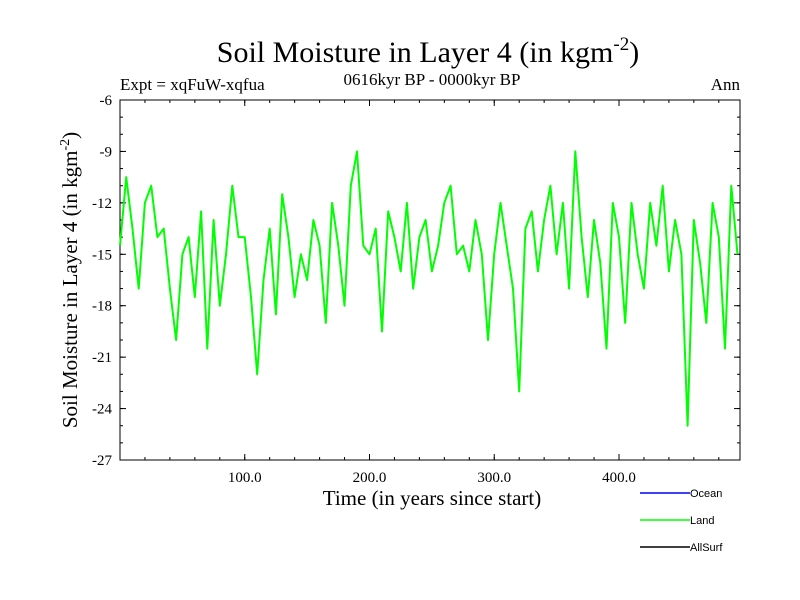  What do you see at coordinates (106, 101) in the screenshot?
I see `y-tick-label: -6` at bounding box center [106, 101].